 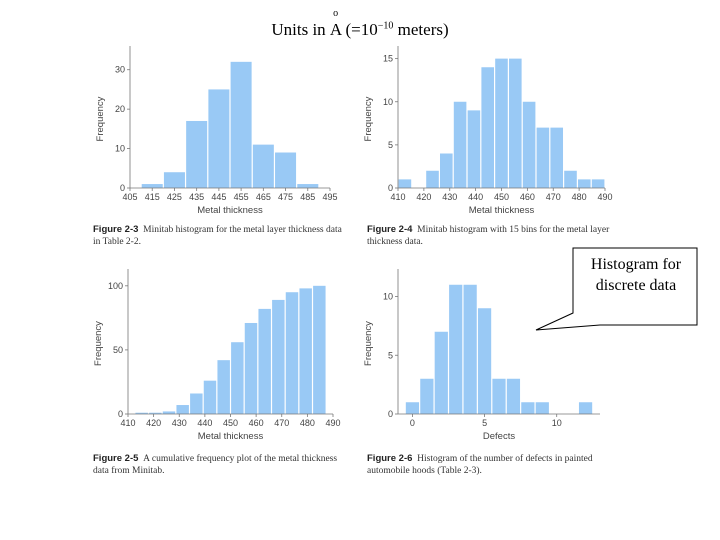 I want to click on caption-label: Figure 2-6, so click(x=390, y=458).